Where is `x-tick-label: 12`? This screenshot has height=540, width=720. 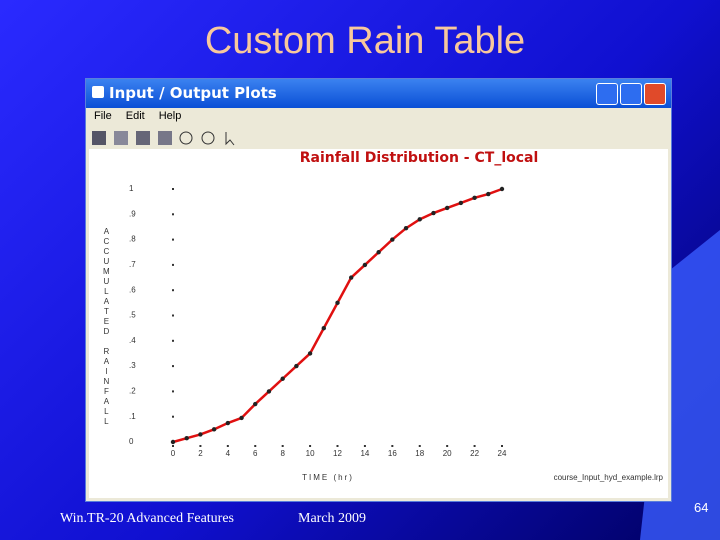 x-tick-label: 12 is located at coordinates (337, 453).